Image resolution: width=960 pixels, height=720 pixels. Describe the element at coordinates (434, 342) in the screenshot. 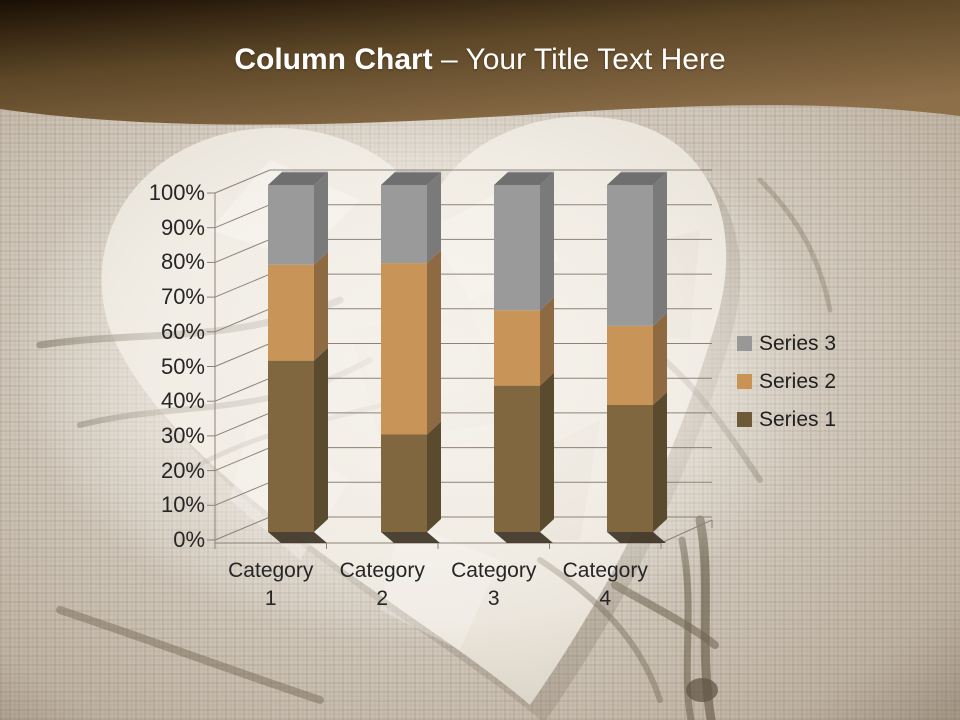

I see `bar-2-series2-side` at that location.